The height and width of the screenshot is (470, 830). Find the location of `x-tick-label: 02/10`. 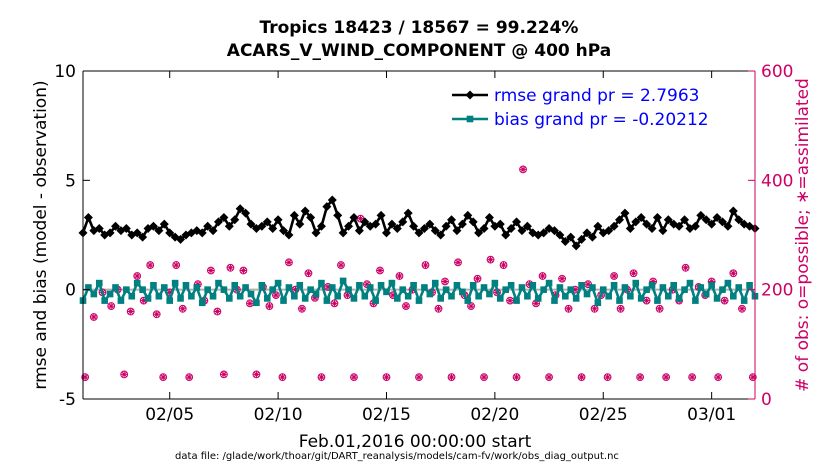

x-tick-label: 02/10 is located at coordinates (278, 415).